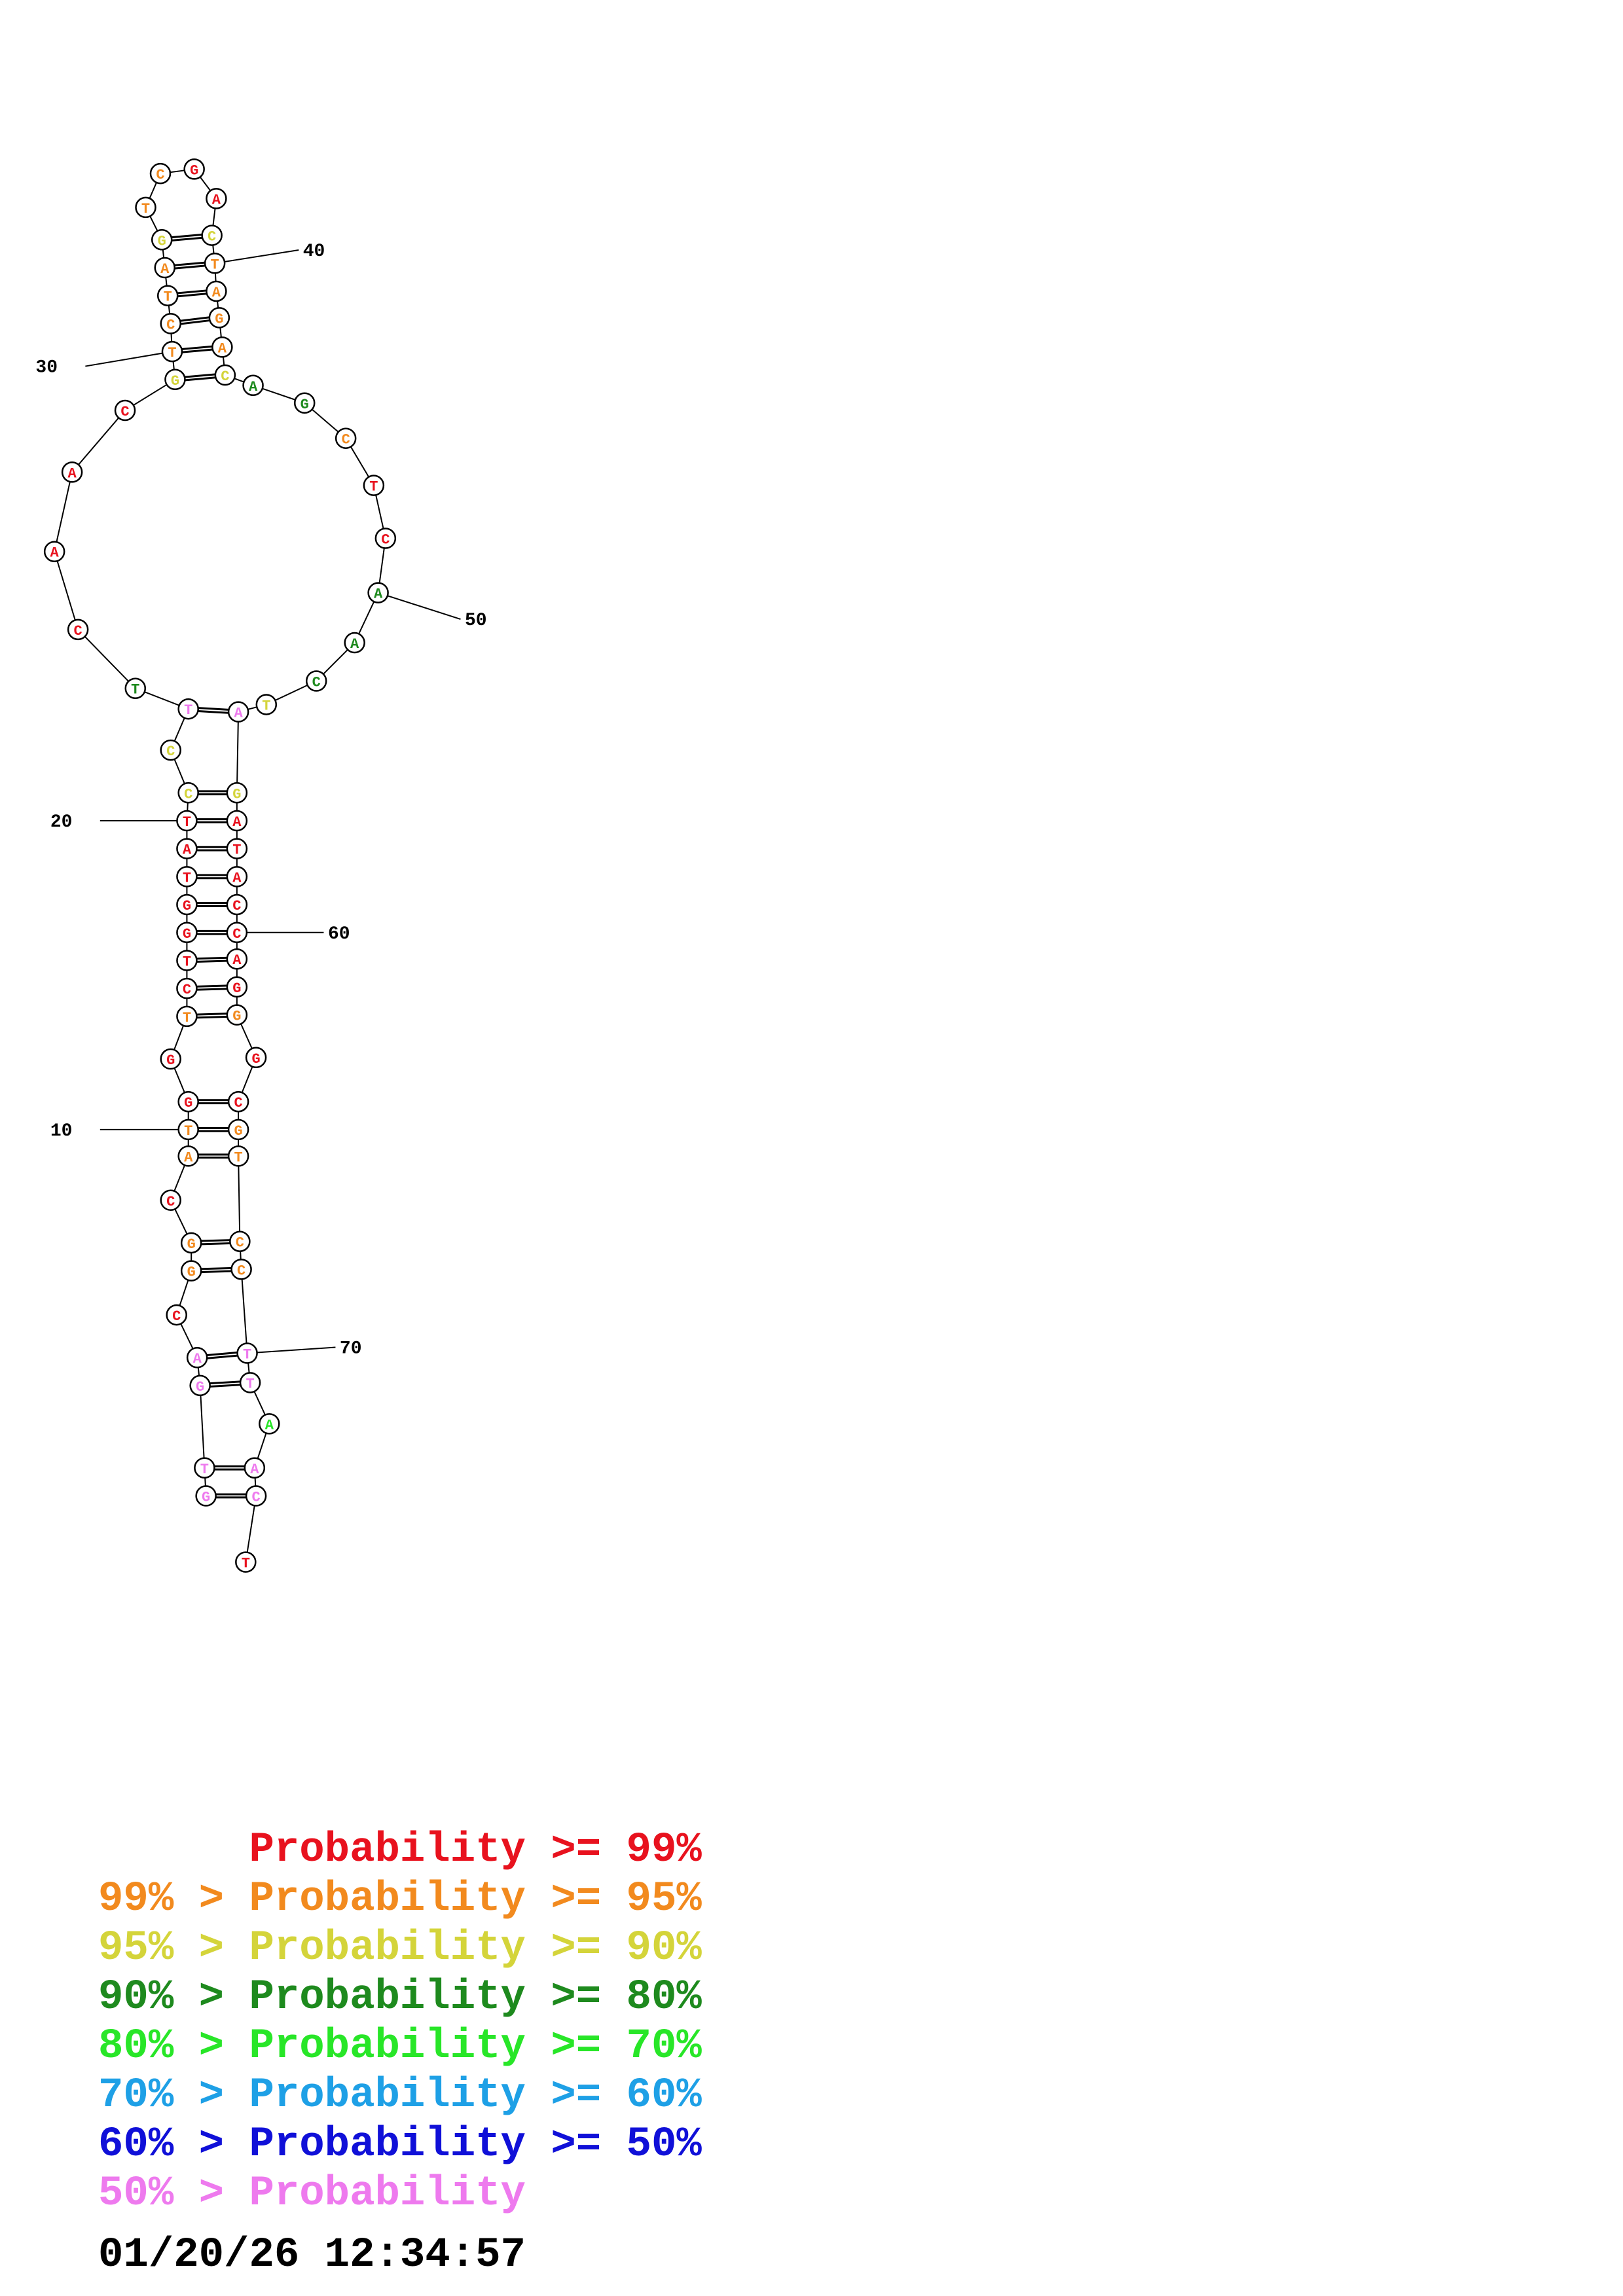 This screenshot has height=2296, width=1623. I want to click on legend-entry: 70% > Probability >= 60%, so click(400, 2095).